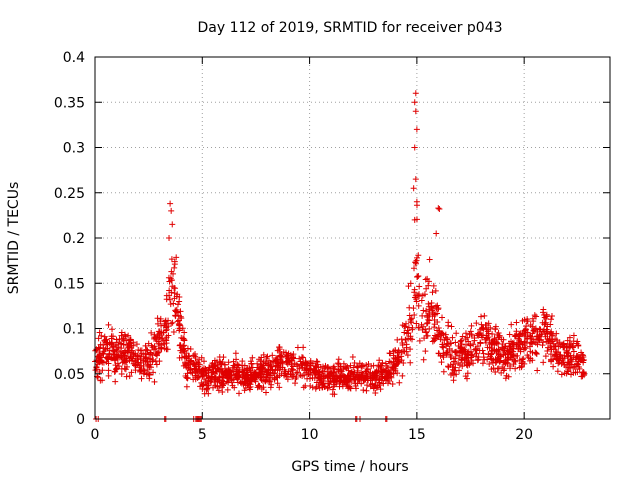 The height and width of the screenshot is (480, 640). What do you see at coordinates (74, 58) in the screenshot?
I see `y-tick-label: 0.4` at bounding box center [74, 58].